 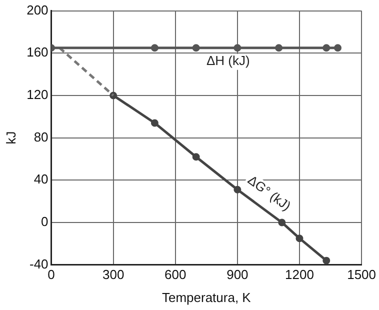 What do you see at coordinates (299, 274) in the screenshot?
I see `x-tick-label: 1200` at bounding box center [299, 274].